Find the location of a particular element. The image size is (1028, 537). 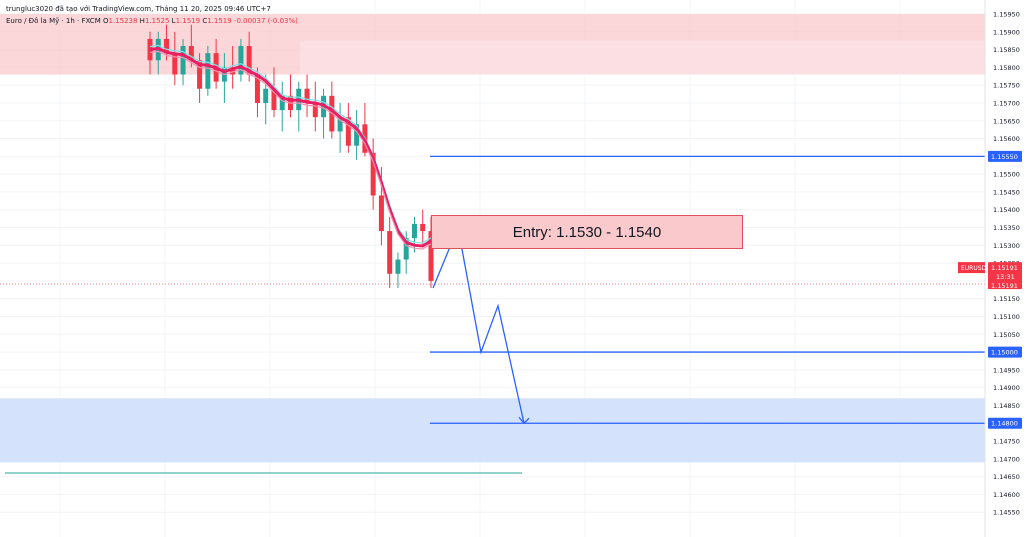

entry-zone-label: Entry: 1.1530 - 1.1540 is located at coordinates (587, 232).